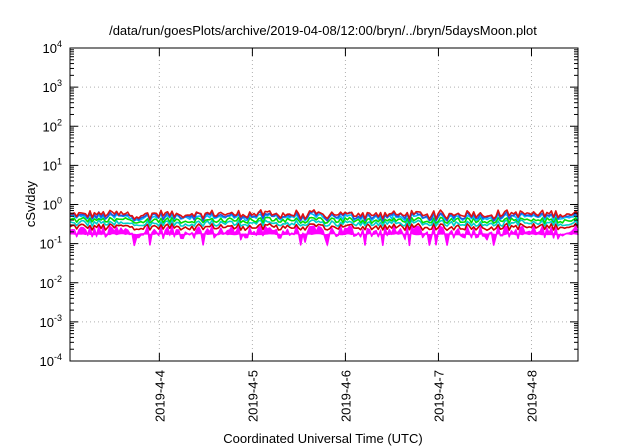 The image size is (640, 448). What do you see at coordinates (345, 396) in the screenshot?
I see `x-tick-label: 2019-4-6` at bounding box center [345, 396].